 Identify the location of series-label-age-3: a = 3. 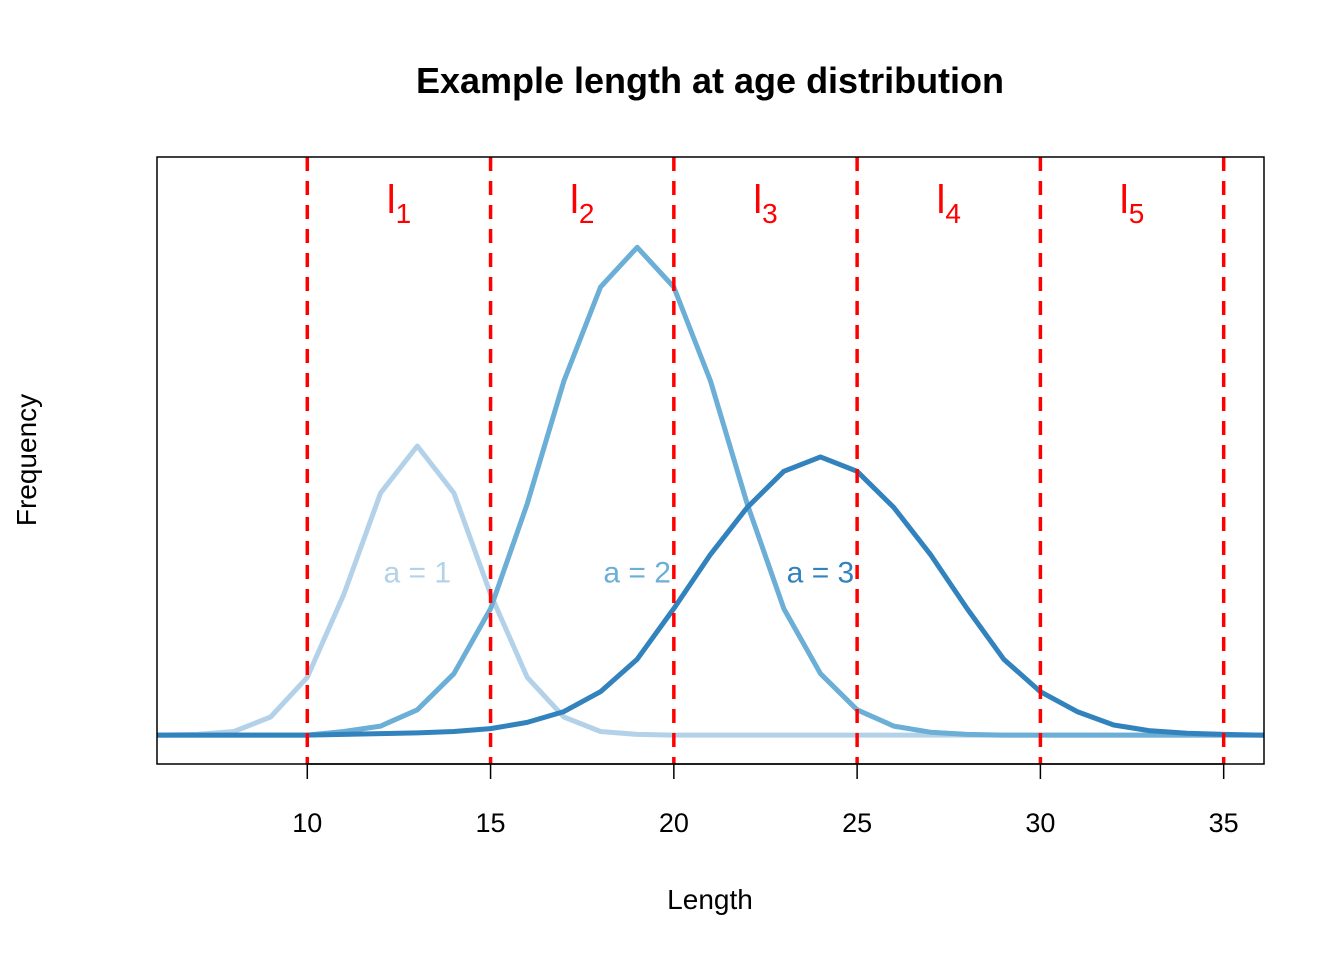
(821, 573).